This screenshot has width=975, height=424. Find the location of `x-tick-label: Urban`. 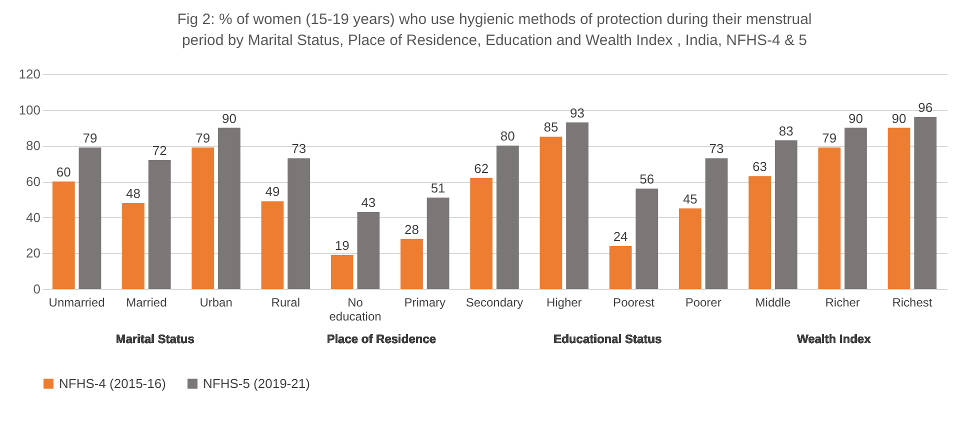

x-tick-label: Urban is located at coordinates (216, 303).